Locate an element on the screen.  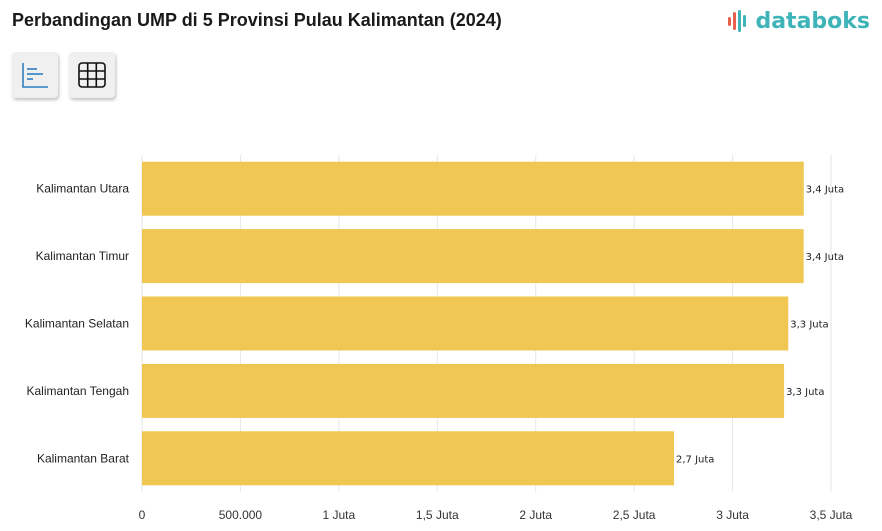
x-tick-label: 1,5 Juta is located at coordinates (437, 515).